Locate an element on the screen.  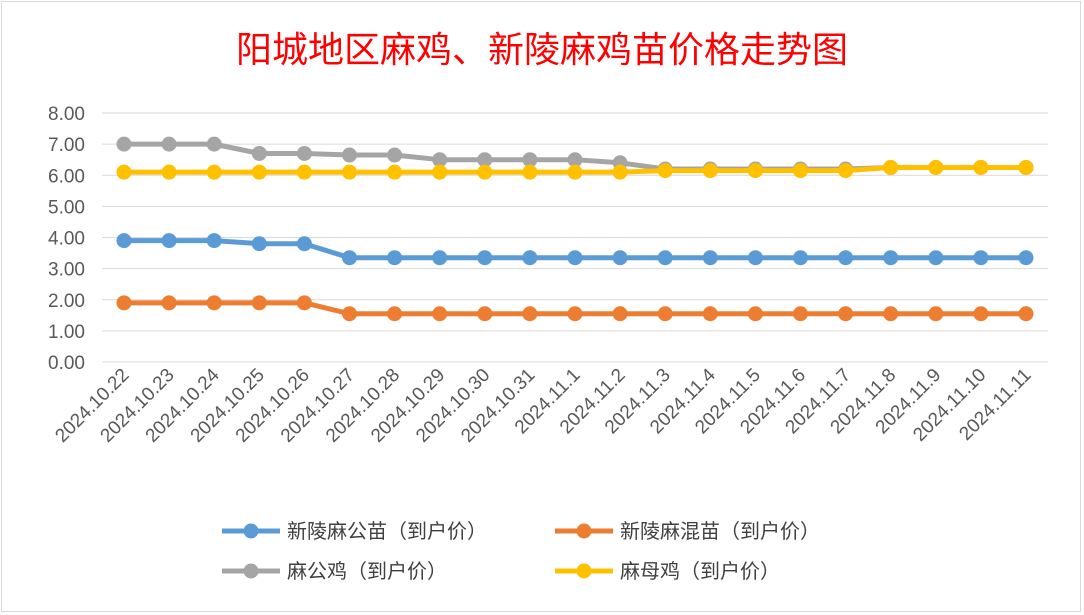
y-tick-label: 7.00 is located at coordinates (66, 145).